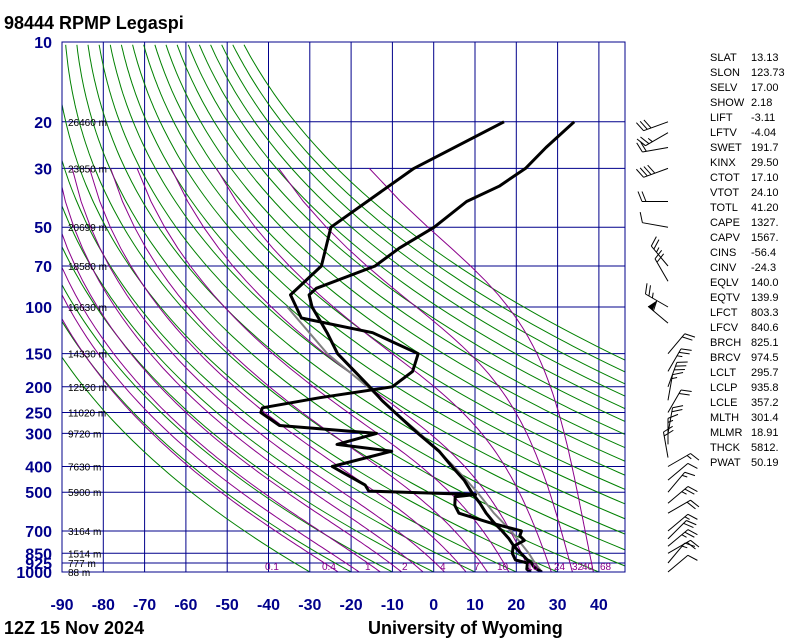 This screenshot has width=800, height=640. Describe the element at coordinates (668, 346) in the screenshot. I see `wind-barbs` at that location.